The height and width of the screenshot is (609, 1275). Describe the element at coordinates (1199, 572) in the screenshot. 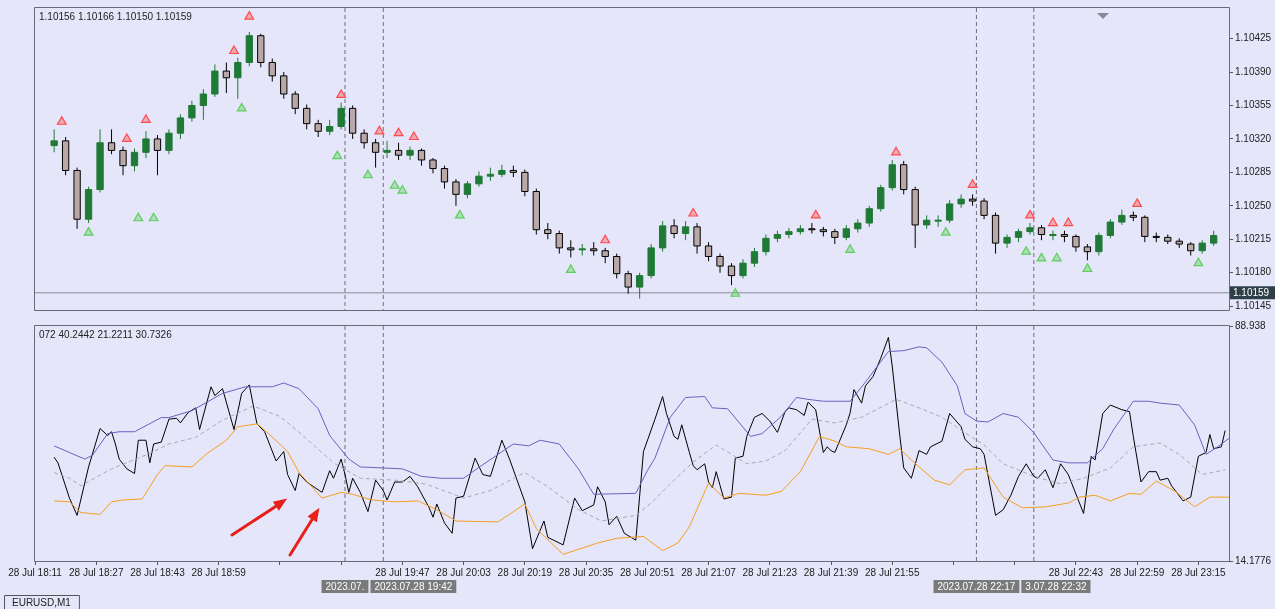

I see `x-tick-label: 28 Jul 23:15` at that location.